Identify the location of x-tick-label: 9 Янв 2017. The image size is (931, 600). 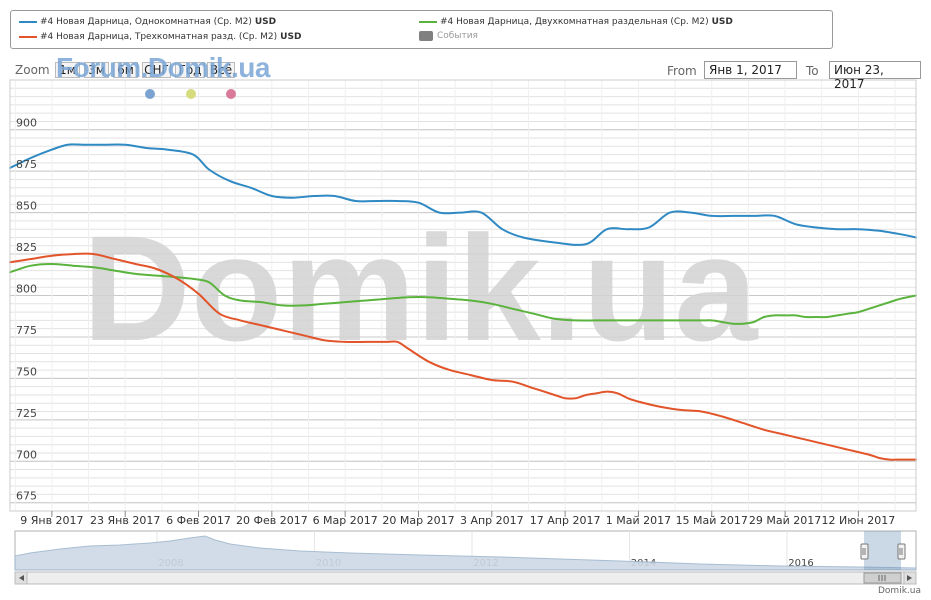
(51, 520).